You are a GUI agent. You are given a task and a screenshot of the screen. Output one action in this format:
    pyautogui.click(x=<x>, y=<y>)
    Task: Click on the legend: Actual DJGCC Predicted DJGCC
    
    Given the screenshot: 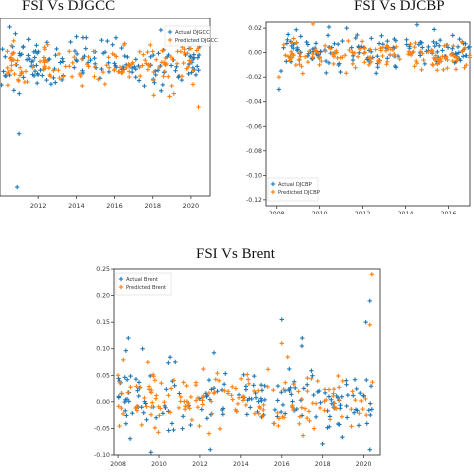 What is the action you would take?
    pyautogui.click(x=191, y=36)
    